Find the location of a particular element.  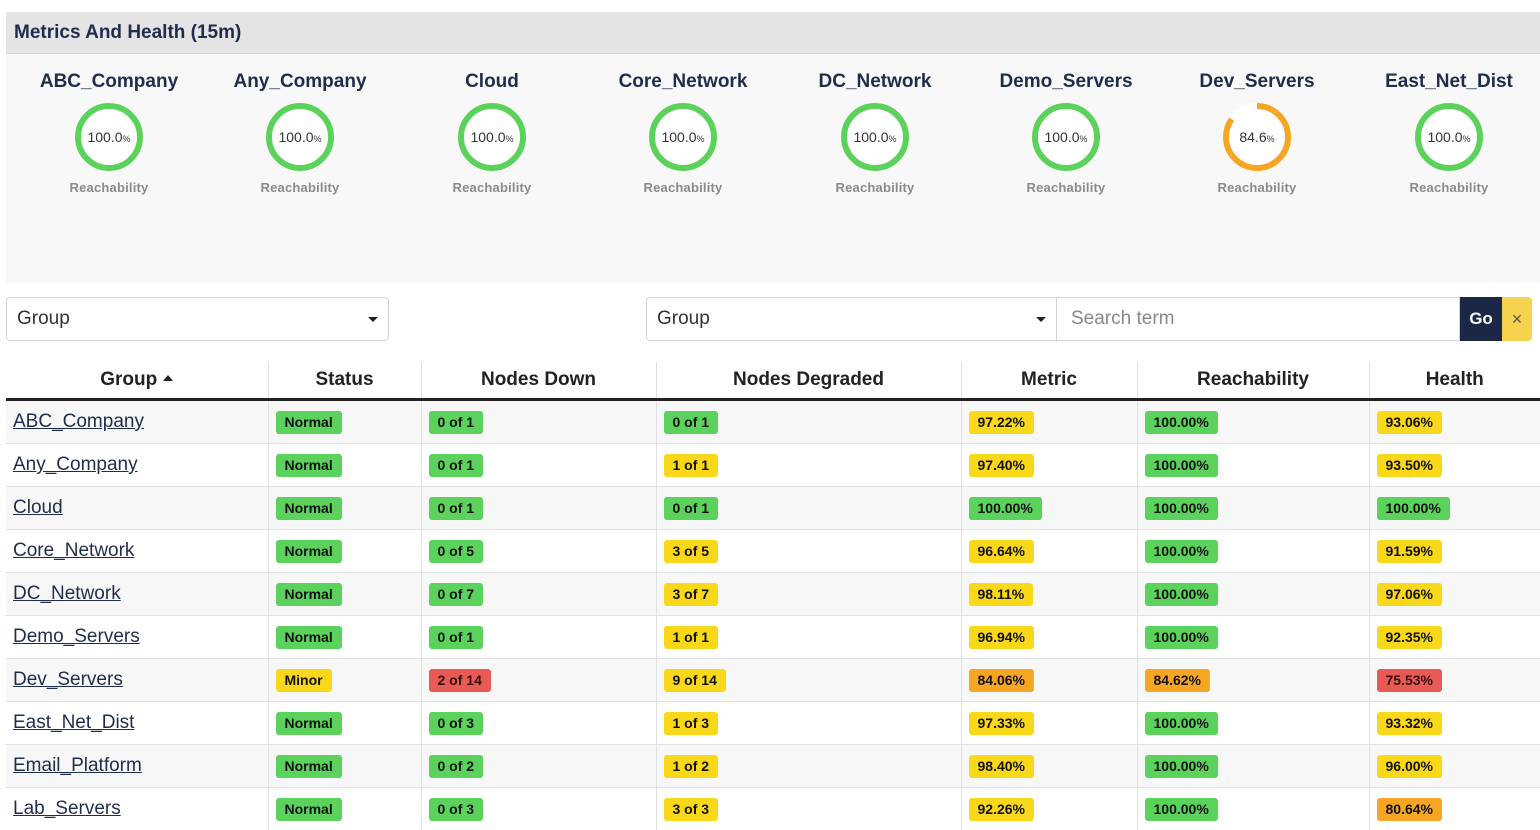

gauge-east-net-dist: East_Net_Dist 100.0% Reachability is located at coordinates (1447, 131).